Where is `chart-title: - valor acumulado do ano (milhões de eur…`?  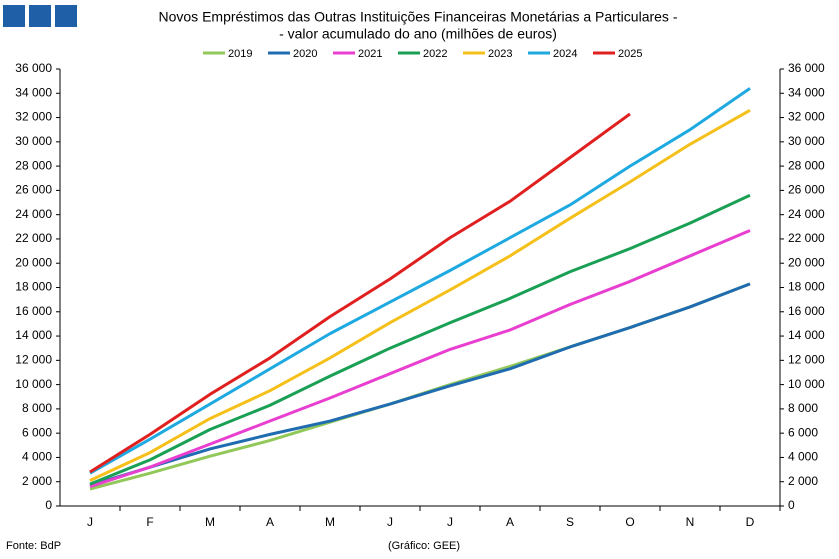
chart-title: - valor acumulado do ano (milhões de eur… is located at coordinates (418, 34).